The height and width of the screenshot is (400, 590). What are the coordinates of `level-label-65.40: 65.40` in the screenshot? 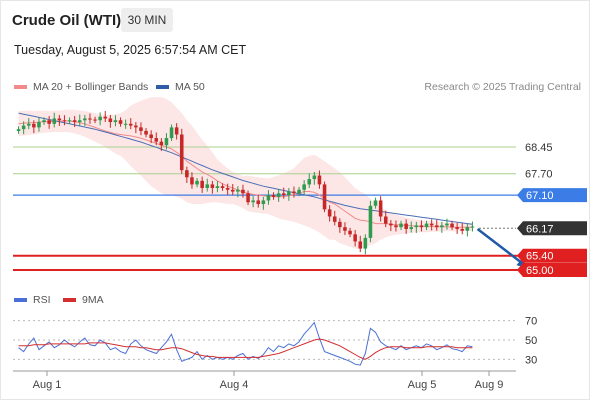 It's located at (540, 257).